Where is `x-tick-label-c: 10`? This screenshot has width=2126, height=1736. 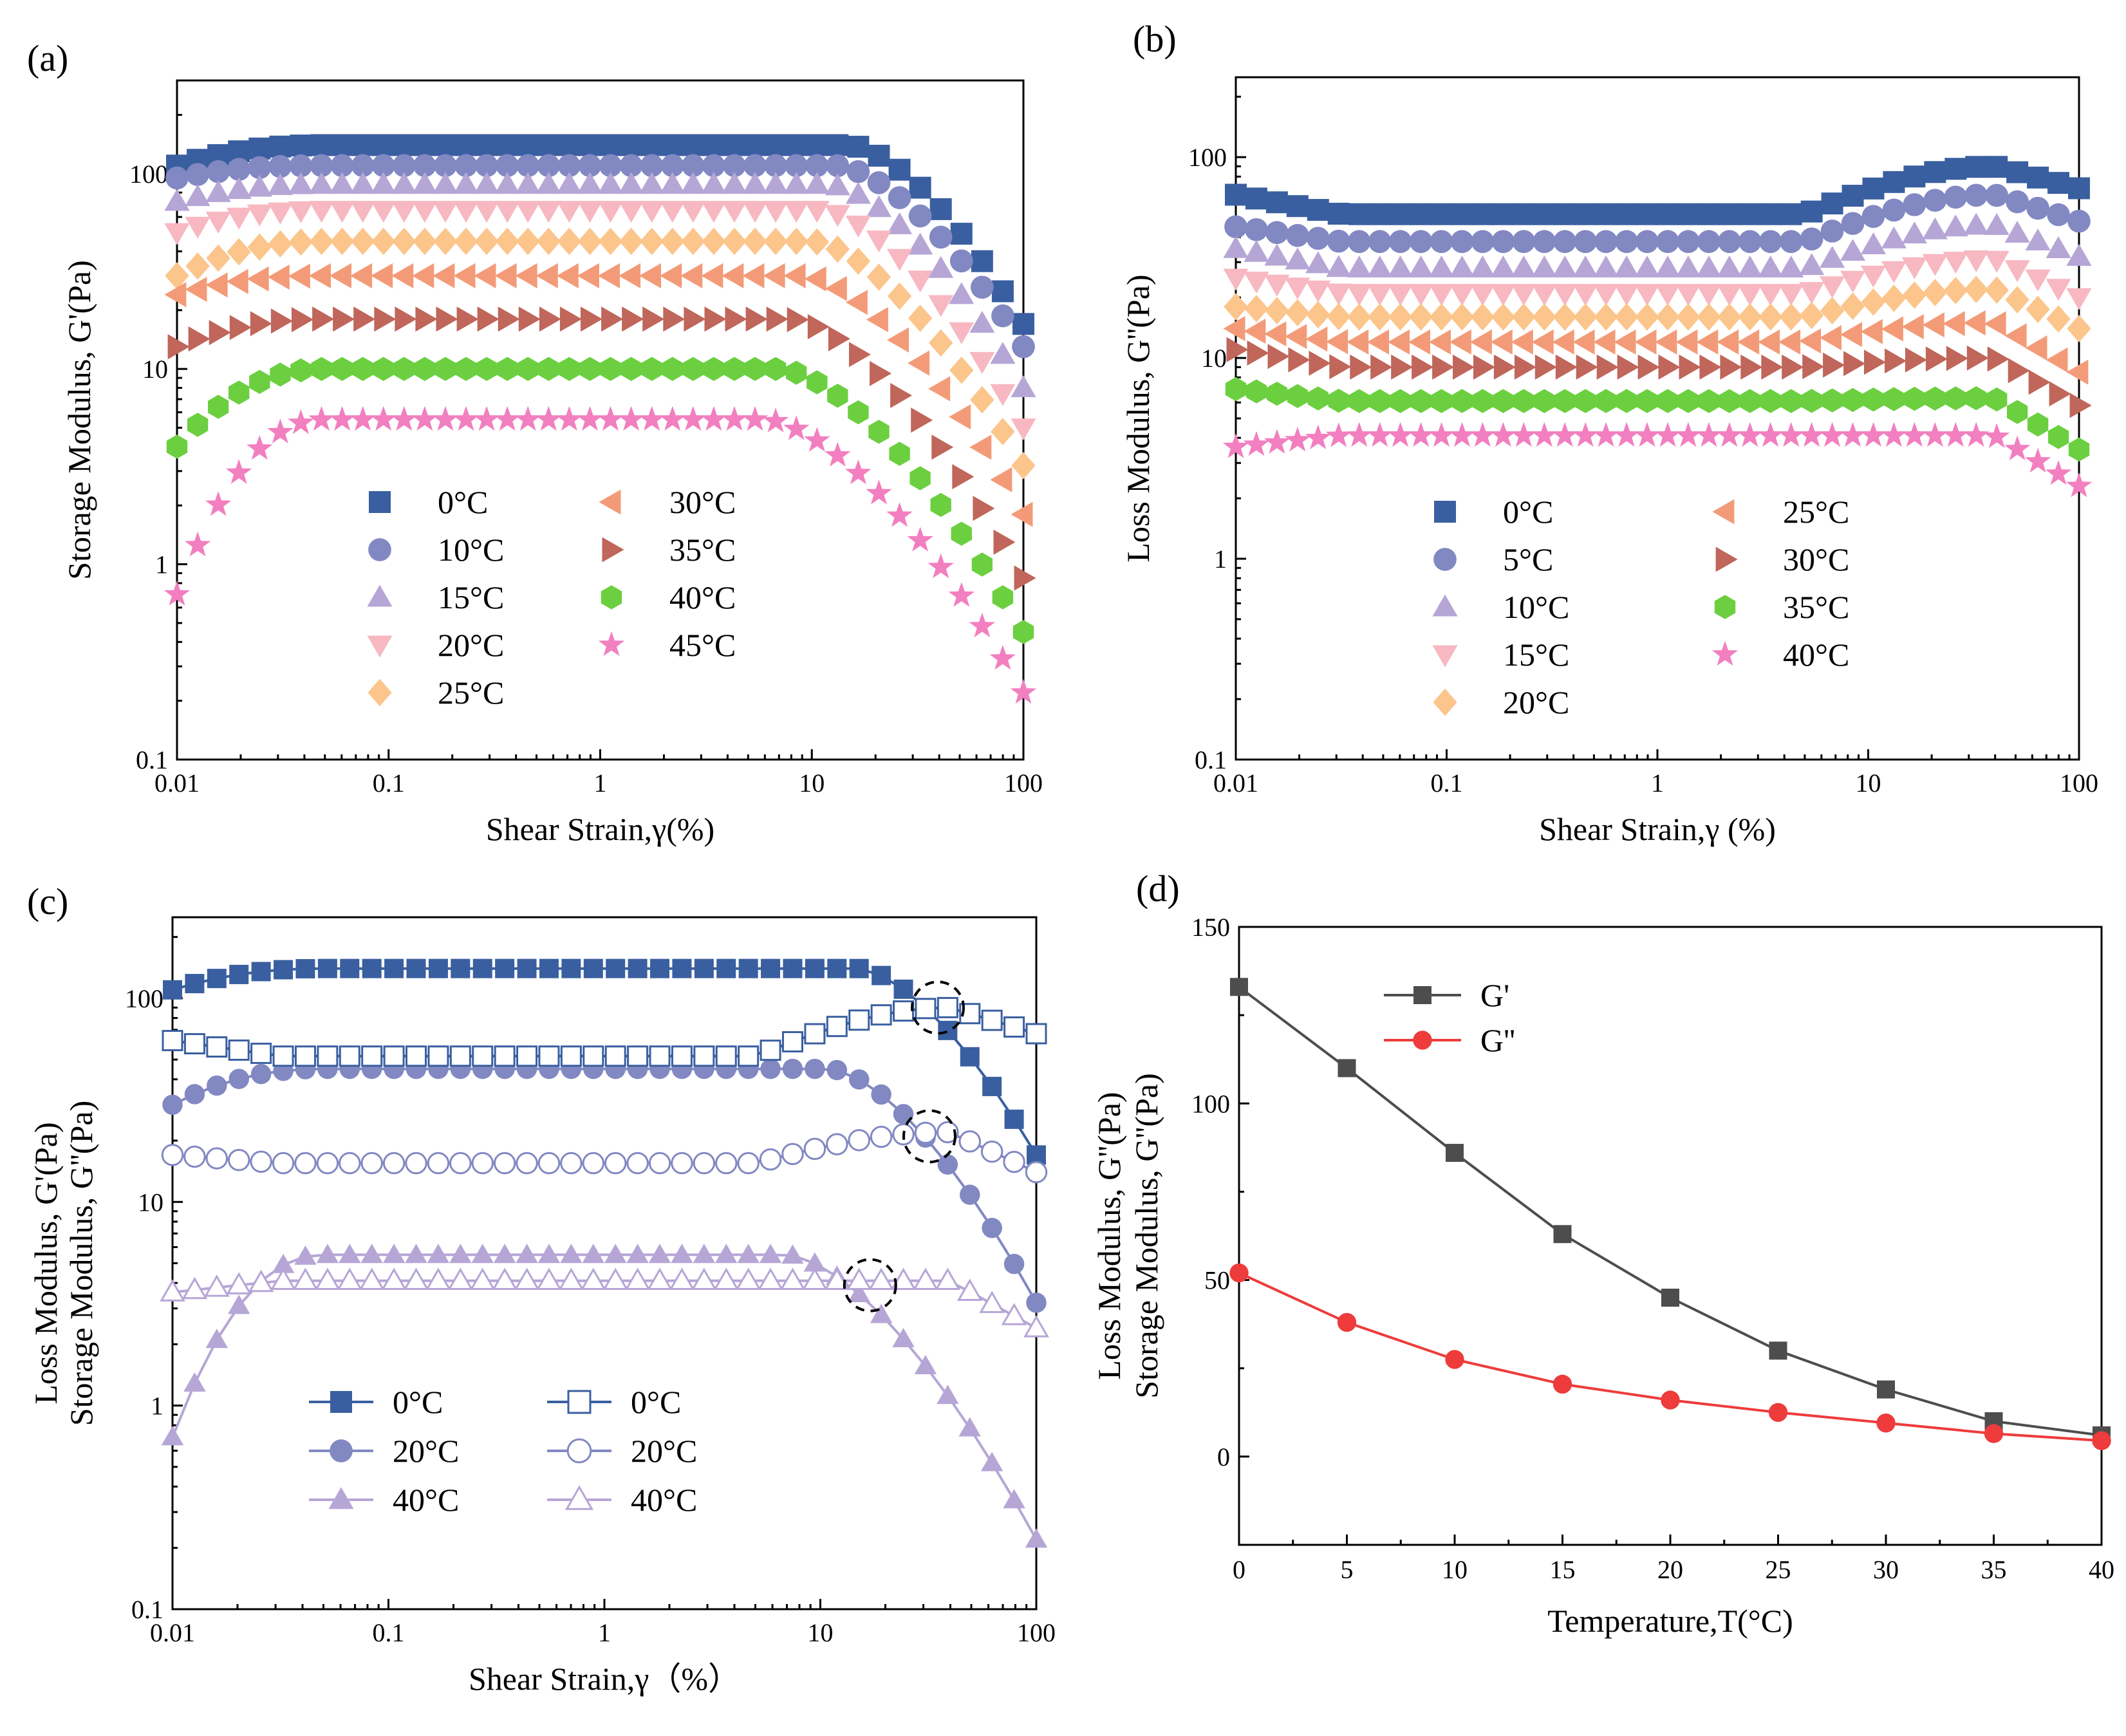 x-tick-label-c: 10 is located at coordinates (821, 1632).